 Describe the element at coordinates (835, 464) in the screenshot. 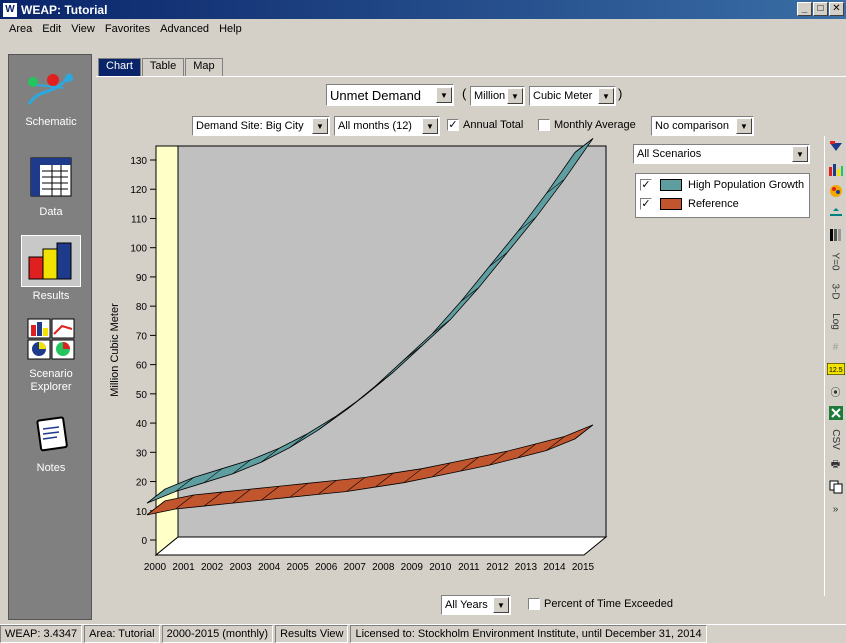

I see `print-icon: 🖶` at that location.